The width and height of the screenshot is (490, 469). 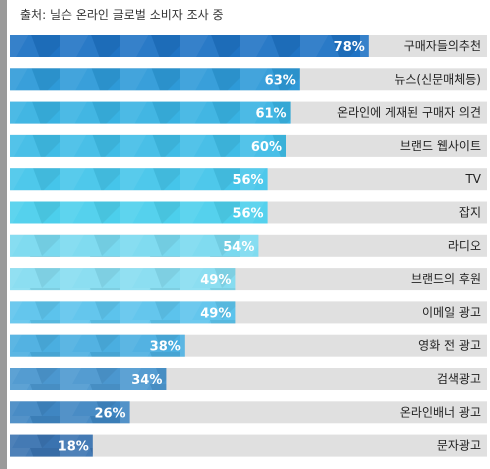 What do you see at coordinates (440, 412) in the screenshot?
I see `category-label: 온라인배너 광고` at bounding box center [440, 412].